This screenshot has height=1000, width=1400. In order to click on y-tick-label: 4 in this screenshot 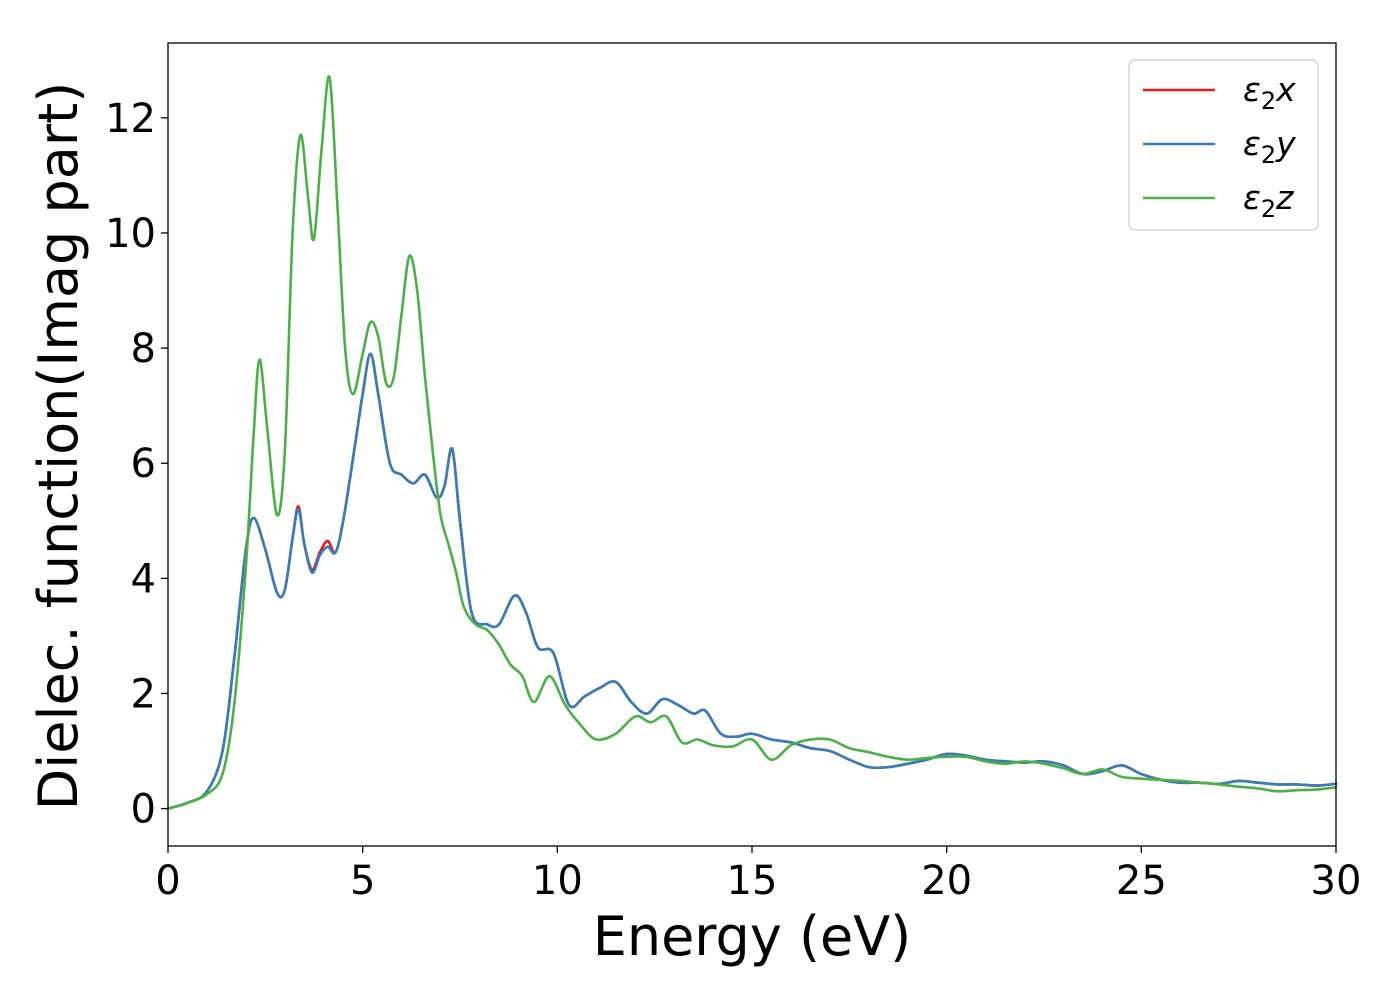, I will do `click(143, 579)`.